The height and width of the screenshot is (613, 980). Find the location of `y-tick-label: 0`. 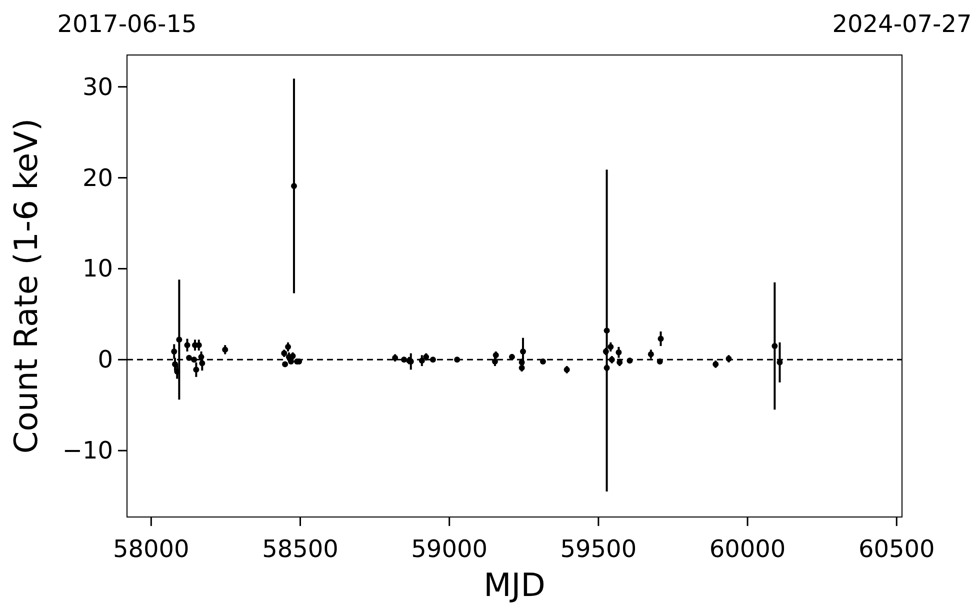

y-tick-label: 0 is located at coordinates (105, 360).